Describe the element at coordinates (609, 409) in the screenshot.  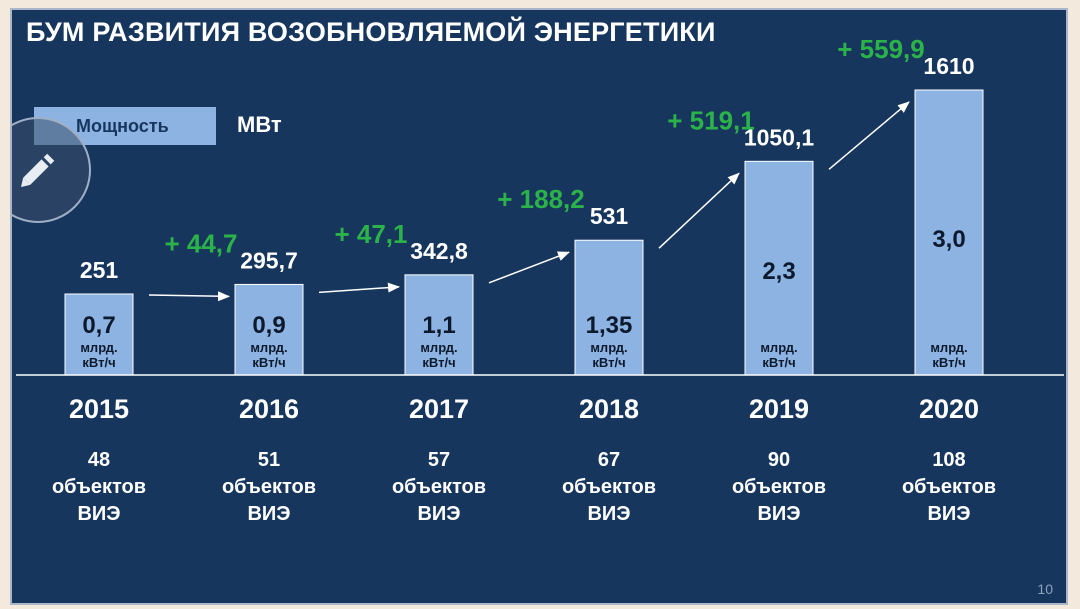
I see `year-label: 2018` at that location.